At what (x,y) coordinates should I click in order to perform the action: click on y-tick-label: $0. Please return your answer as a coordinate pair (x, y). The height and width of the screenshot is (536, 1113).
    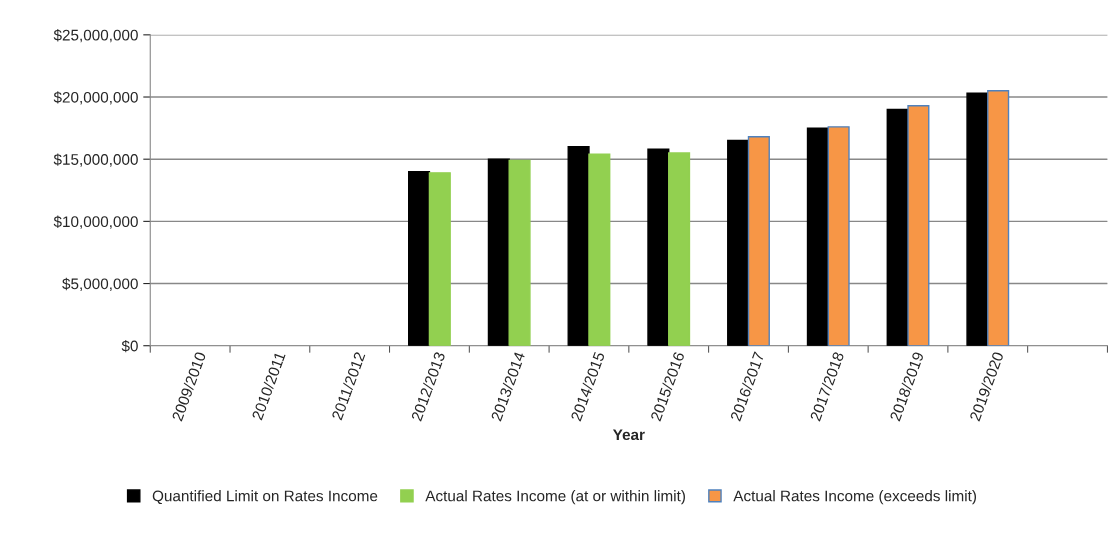
    Looking at the image, I should click on (129, 346).